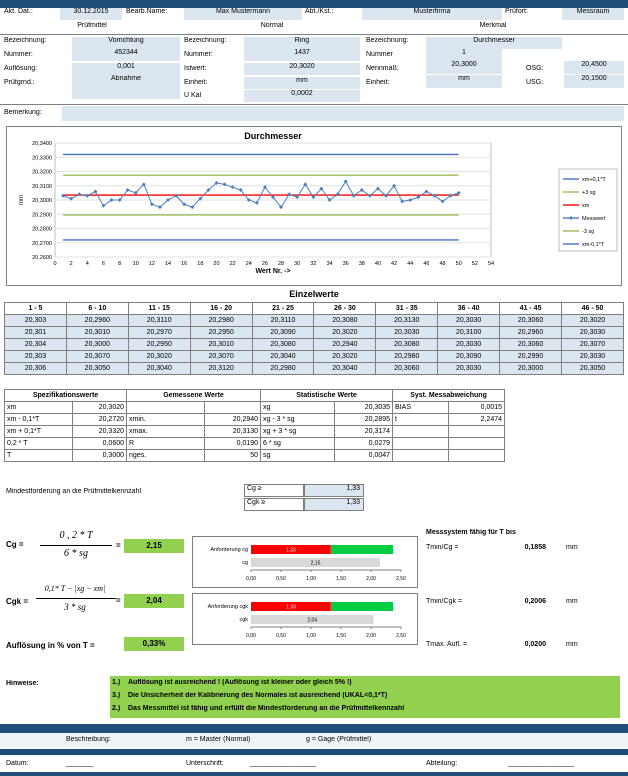  What do you see at coordinates (464, 81) in the screenshot?
I see `mm-einheit-value: mm` at bounding box center [464, 81].